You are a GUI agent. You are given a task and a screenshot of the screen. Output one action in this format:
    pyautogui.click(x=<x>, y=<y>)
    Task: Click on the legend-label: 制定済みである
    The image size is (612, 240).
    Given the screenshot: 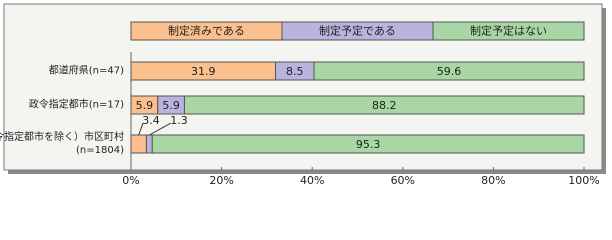 What is the action you would take?
    pyautogui.click(x=206, y=31)
    